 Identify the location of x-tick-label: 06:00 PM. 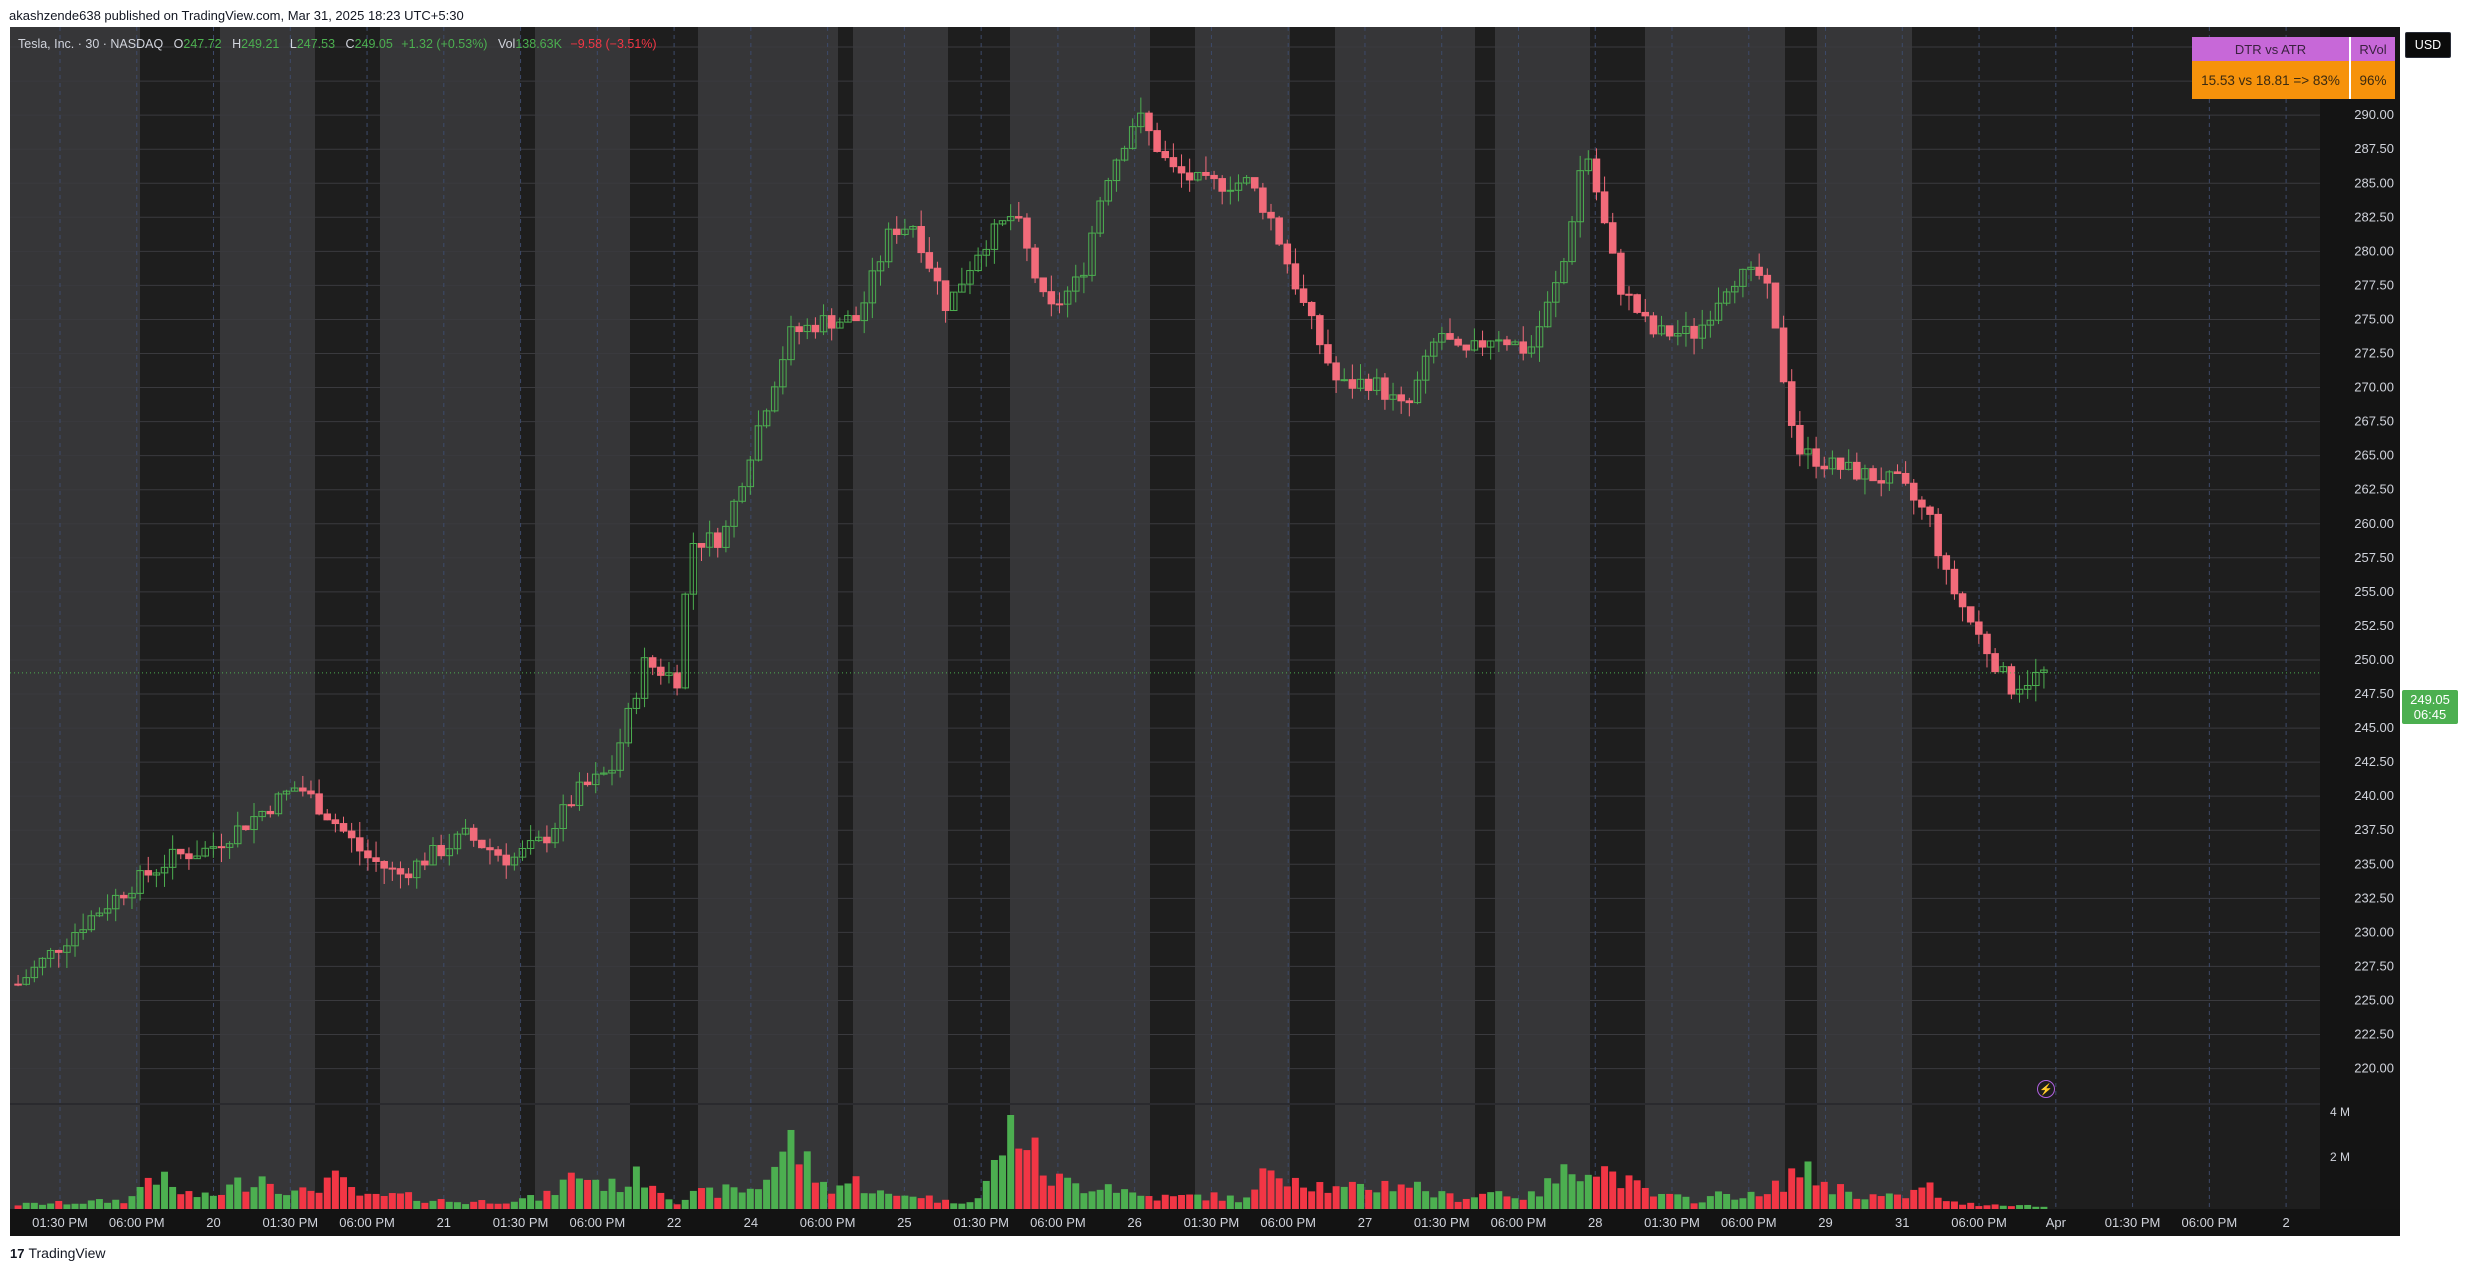
(1979, 1222).